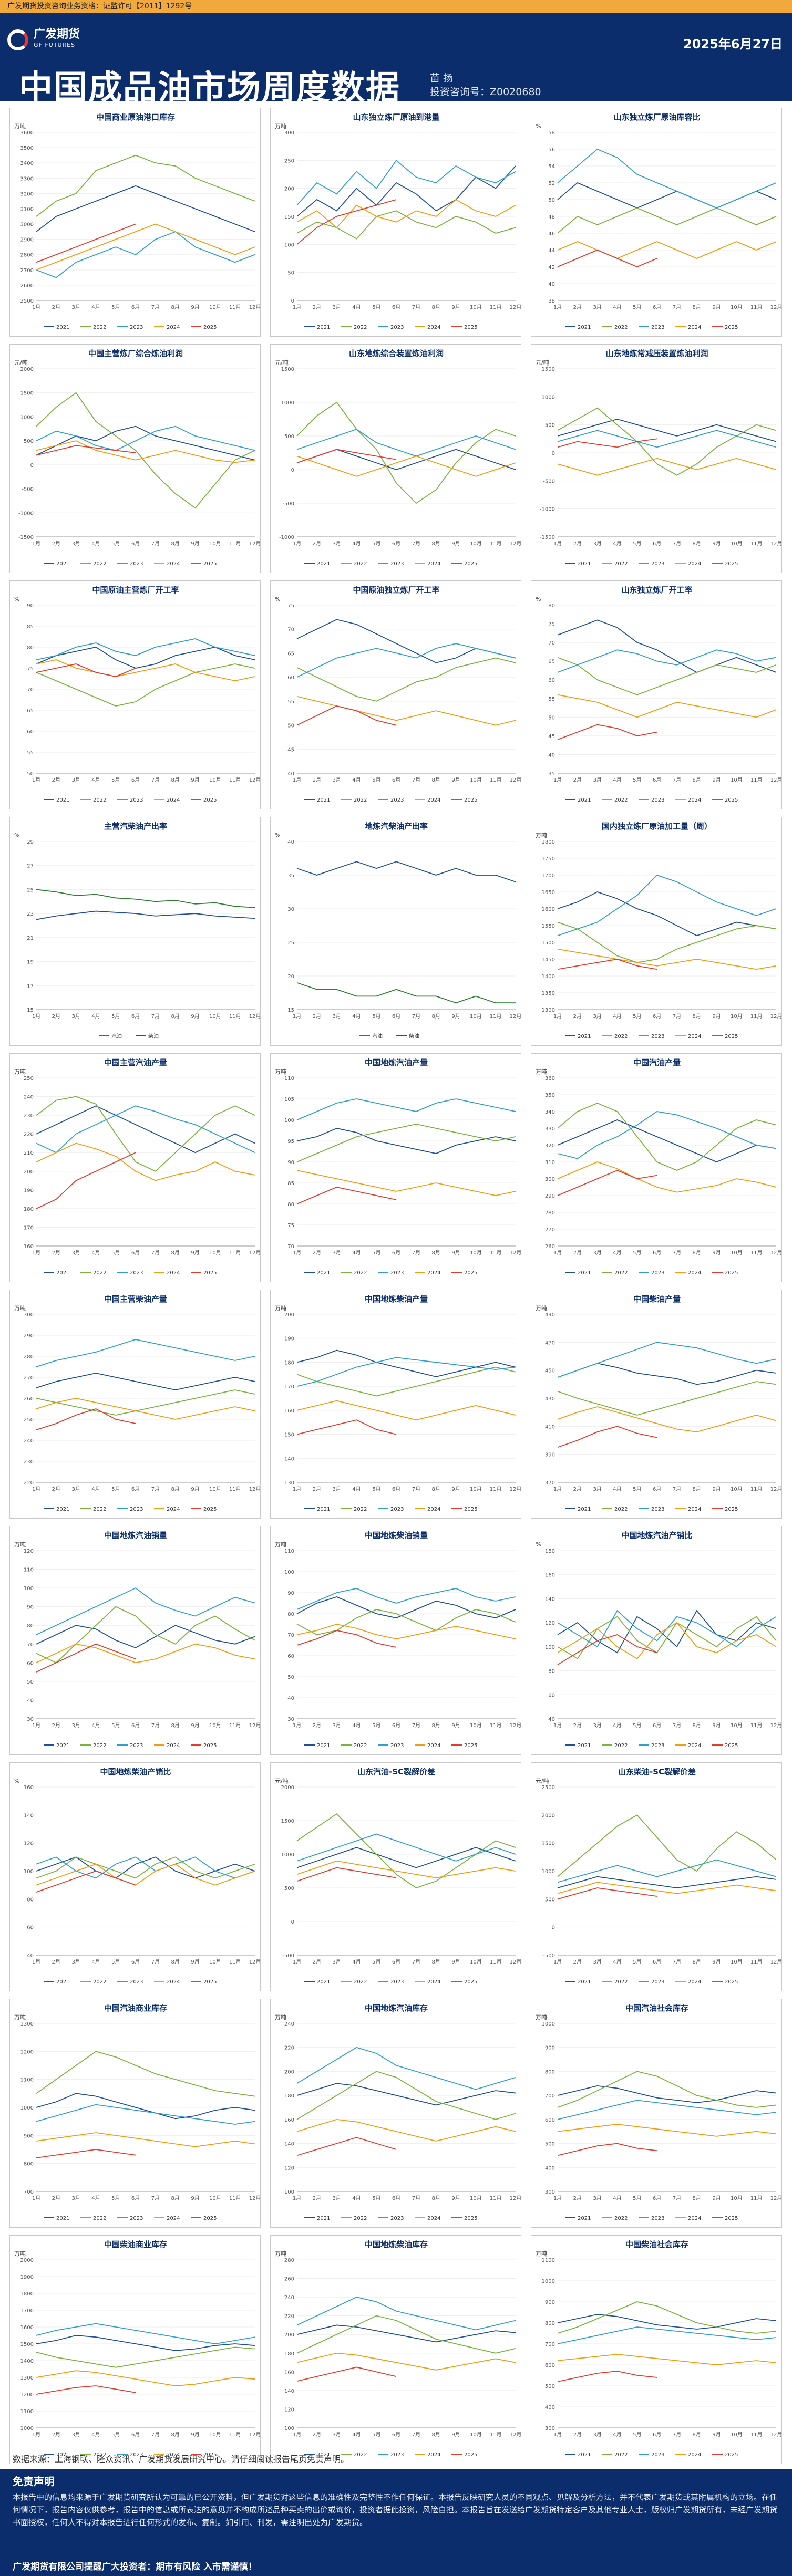  Describe the element at coordinates (290, 1010) in the screenshot. I see `y-tick-label: 15` at that location.